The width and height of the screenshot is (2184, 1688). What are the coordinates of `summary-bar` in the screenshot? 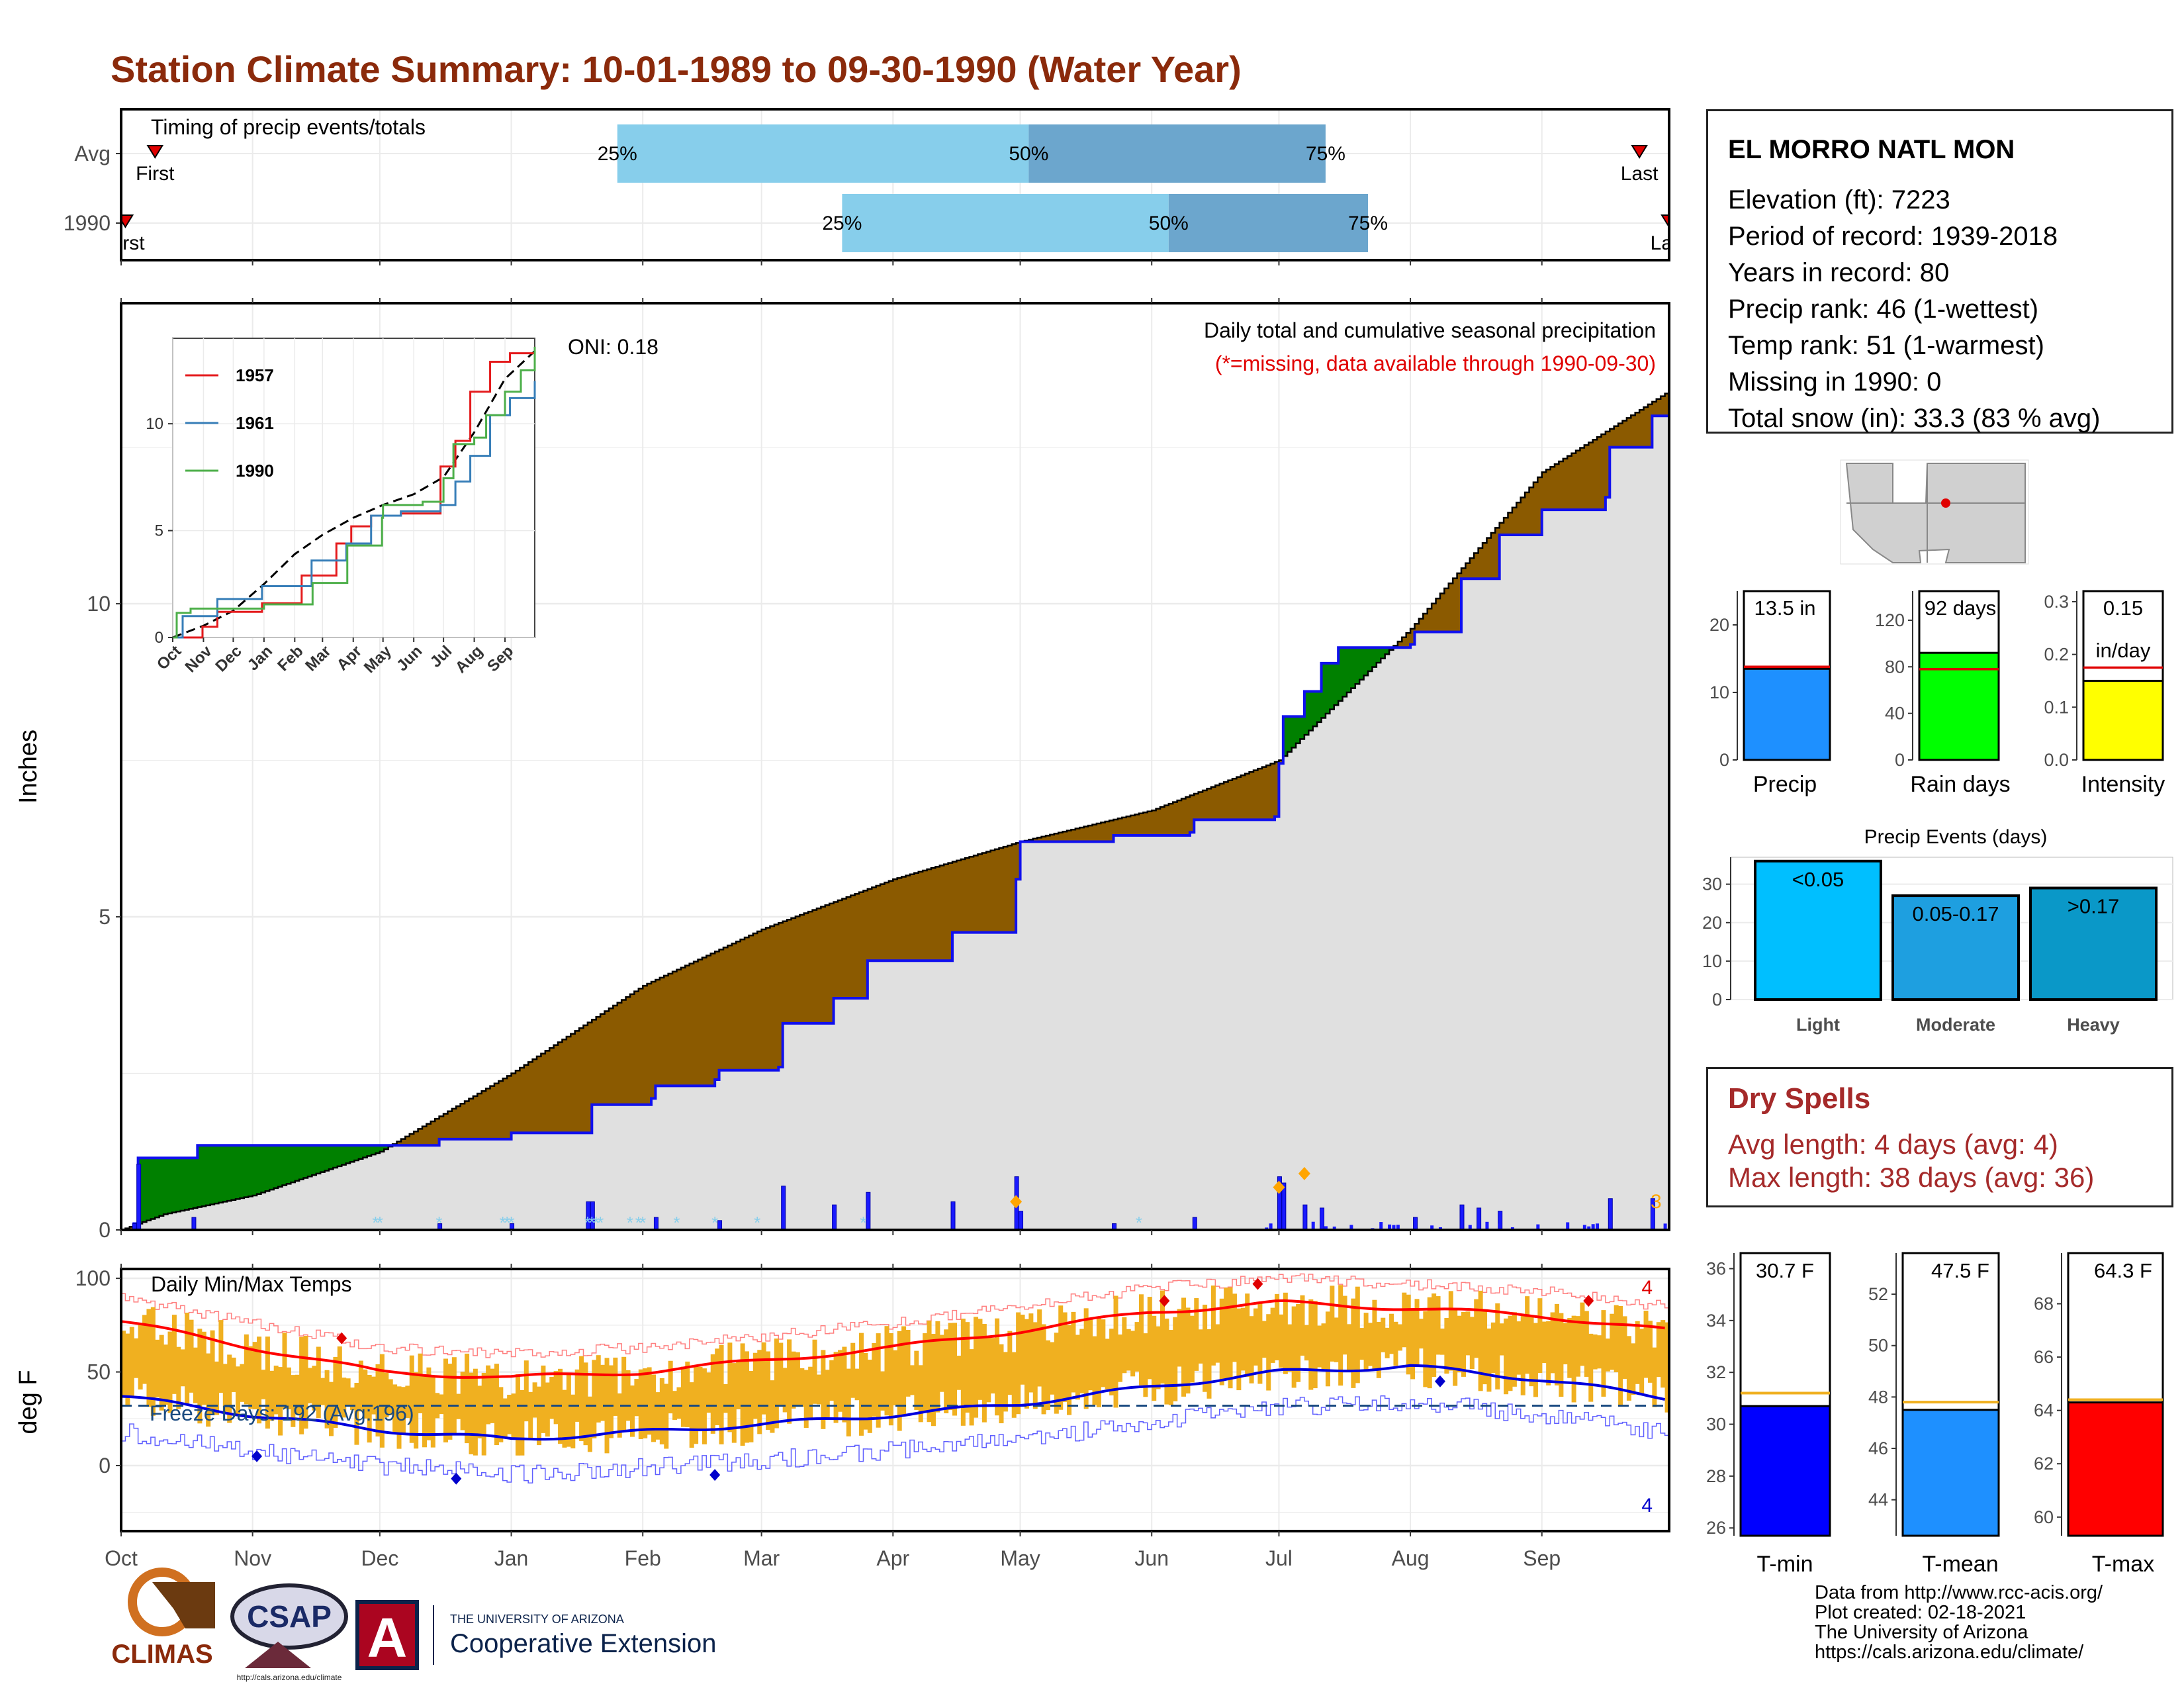 It's located at (1959, 706).